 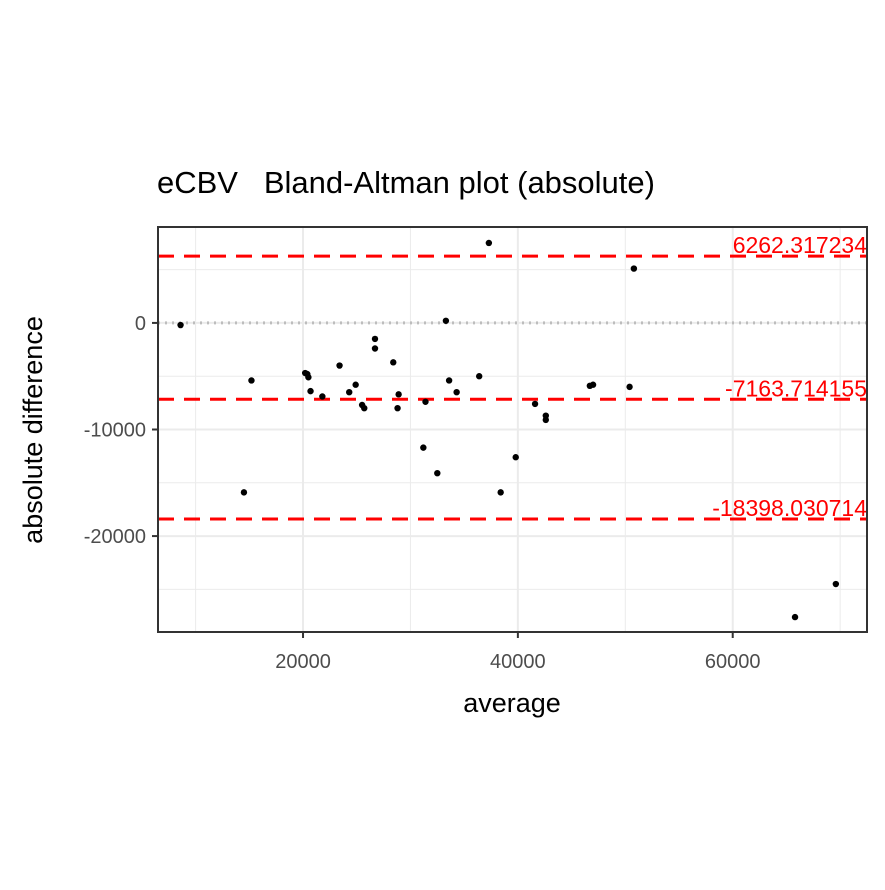 I want to click on x-axis-title: average, so click(x=512, y=703).